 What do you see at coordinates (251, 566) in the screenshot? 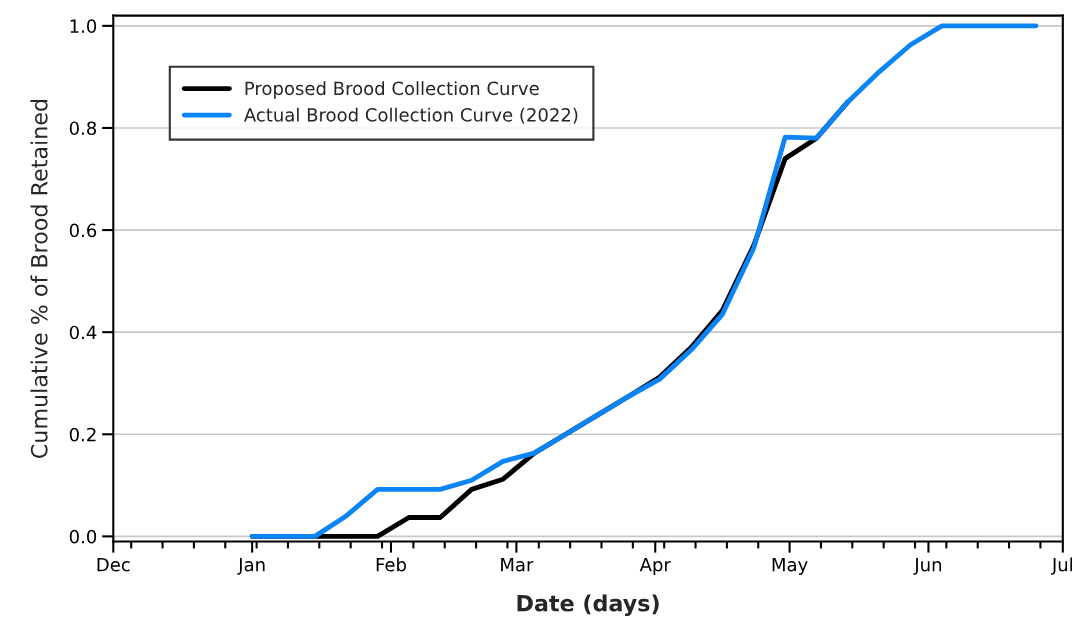
I see `x-tick-label: Jan` at bounding box center [251, 566].